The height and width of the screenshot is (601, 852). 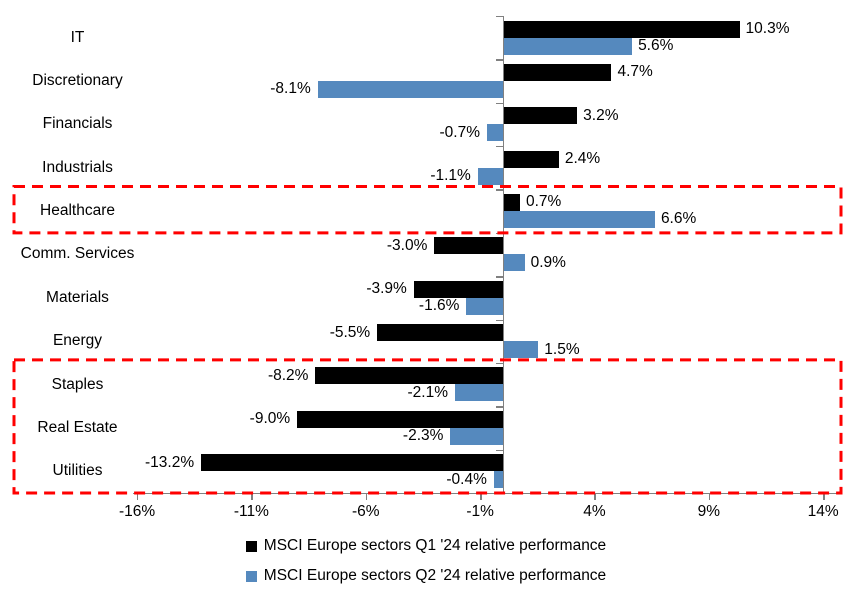 What do you see at coordinates (466, 479) in the screenshot?
I see `data-label: -0.4%` at bounding box center [466, 479].